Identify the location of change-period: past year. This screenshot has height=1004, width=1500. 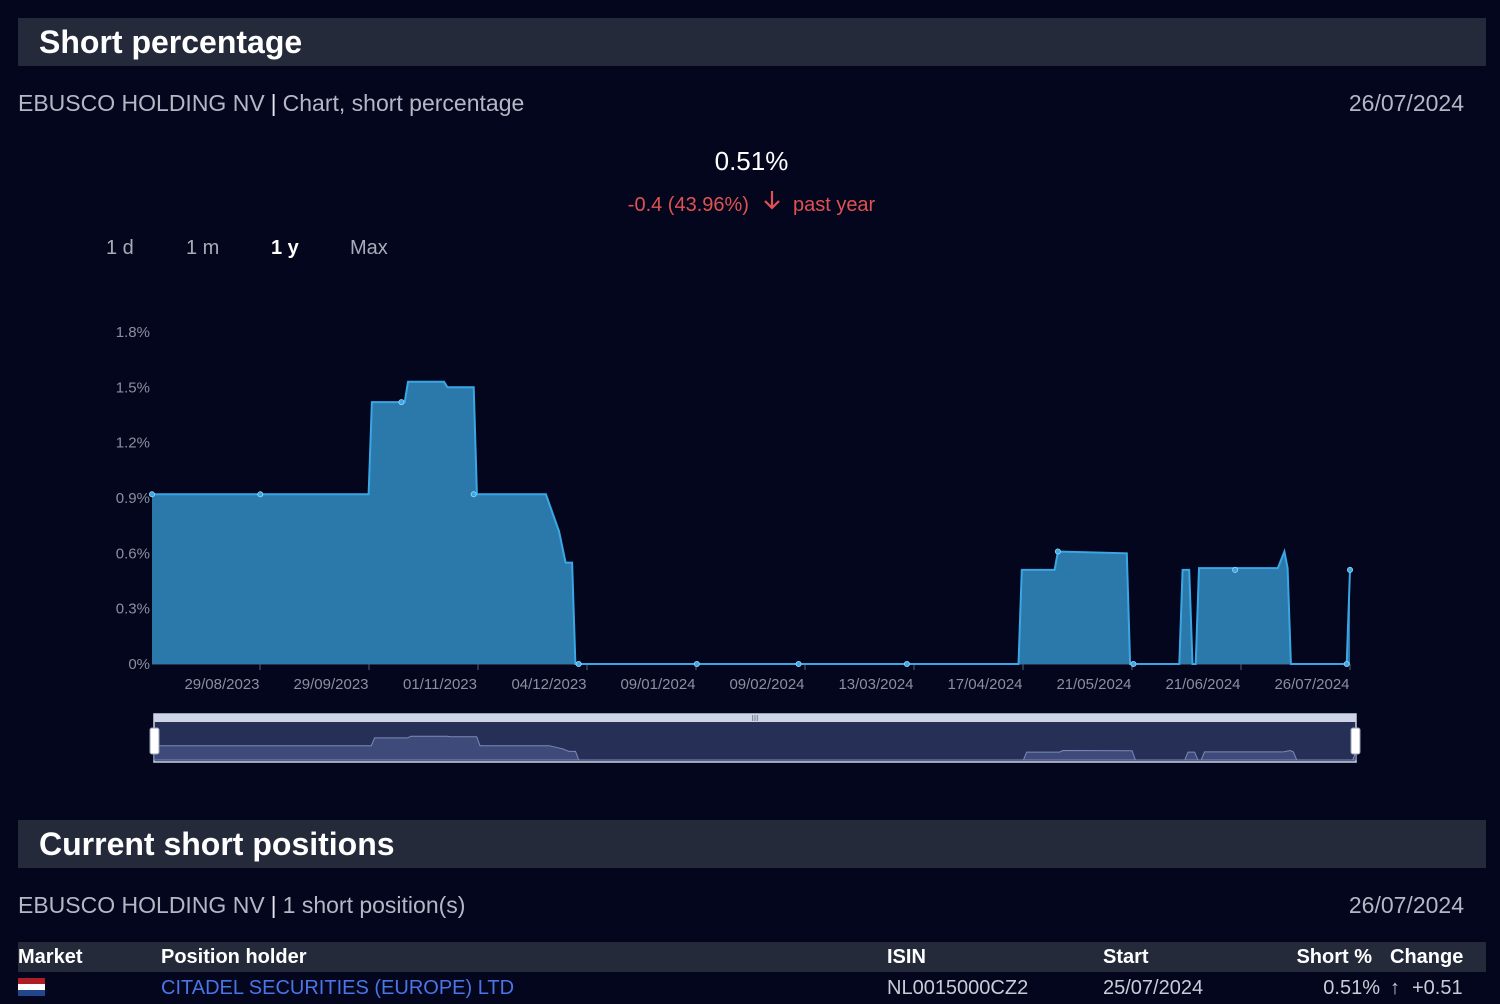
(834, 205).